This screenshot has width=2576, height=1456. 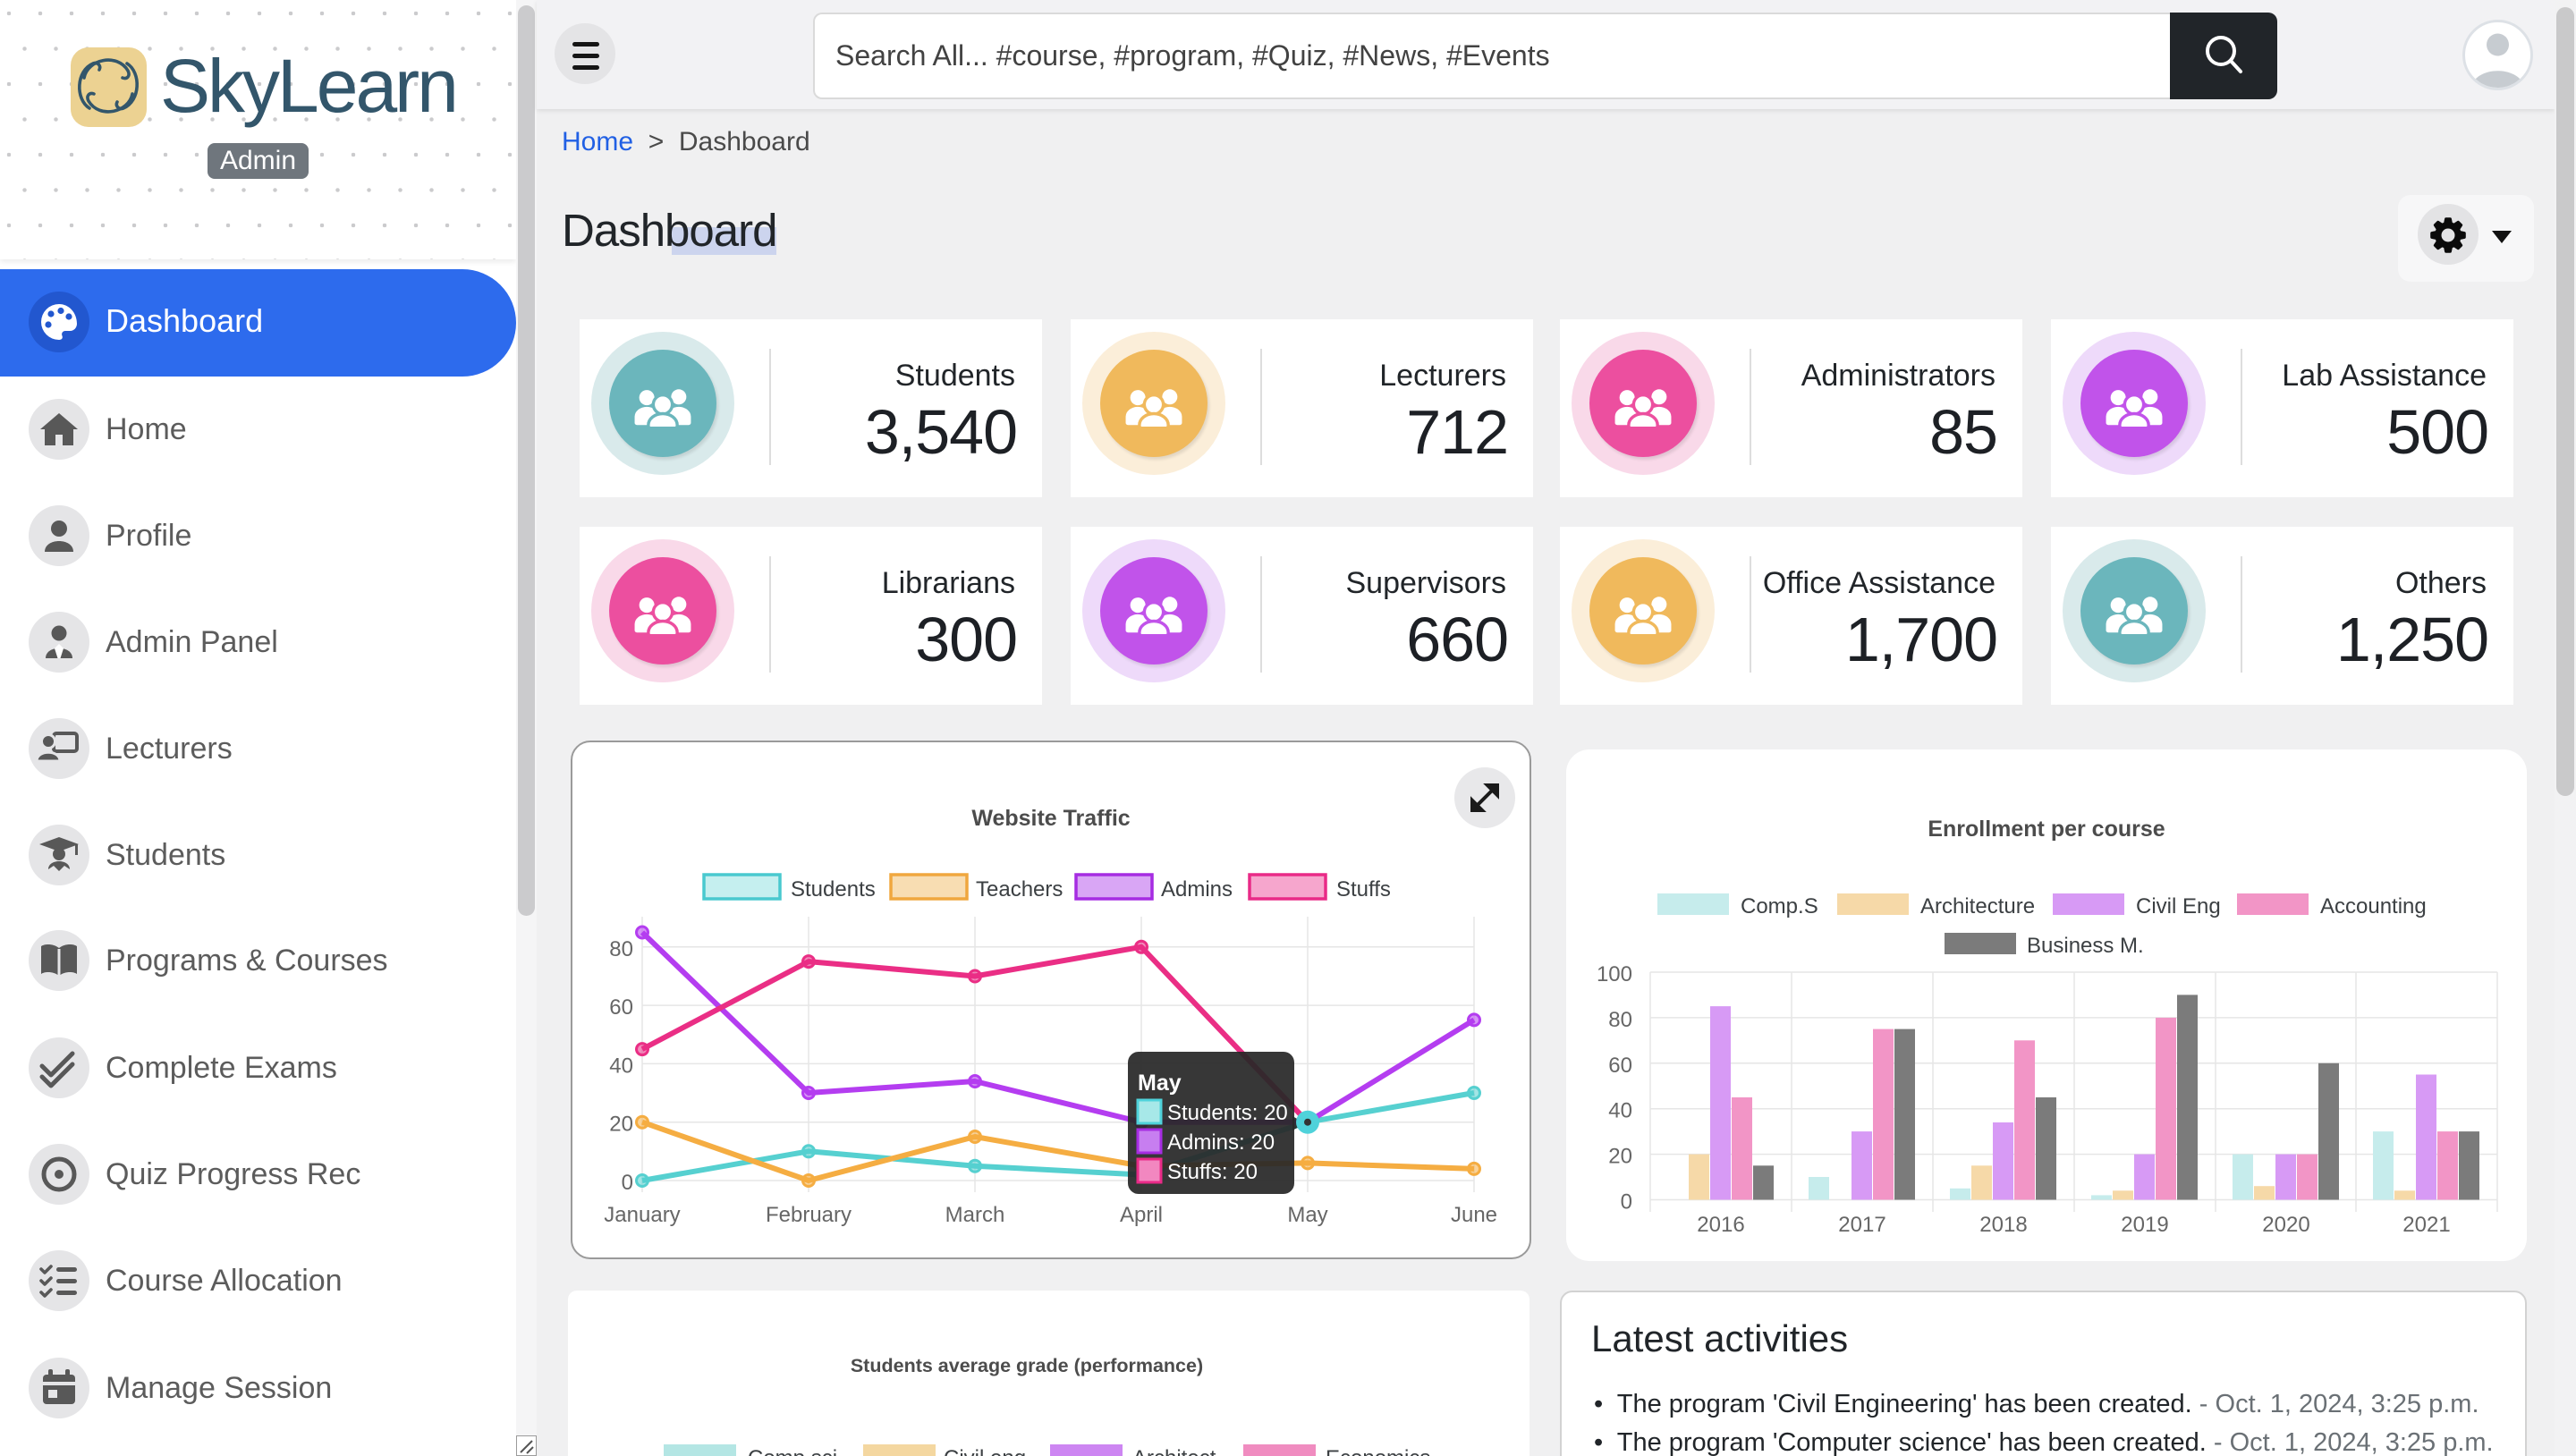 I want to click on svg-text:Students average grade (perfor: Students average grade (performance), so click(x=1027, y=1365).